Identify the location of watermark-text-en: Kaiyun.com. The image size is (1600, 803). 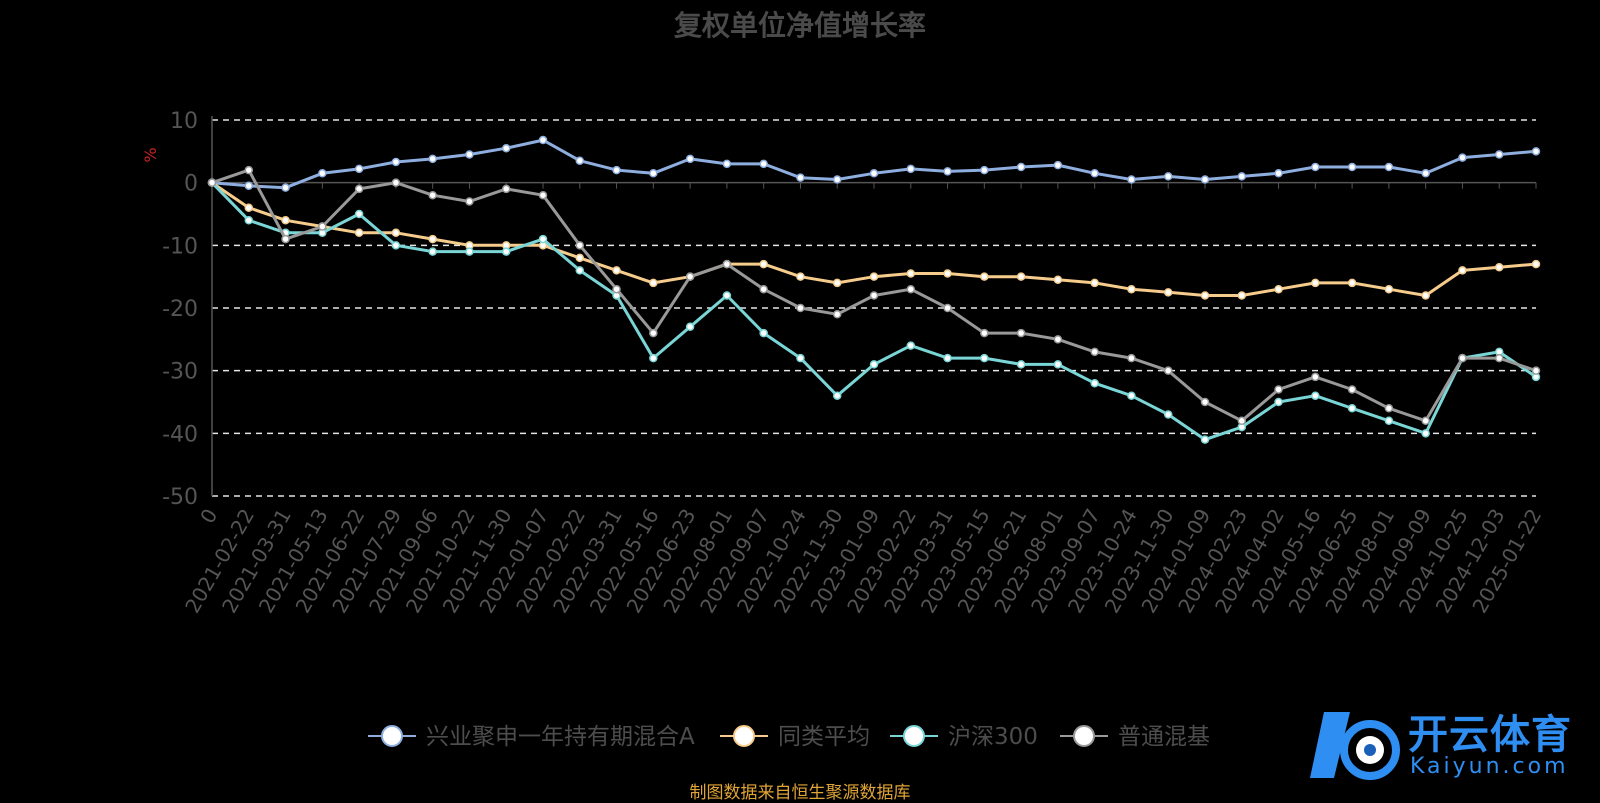
(1489, 766).